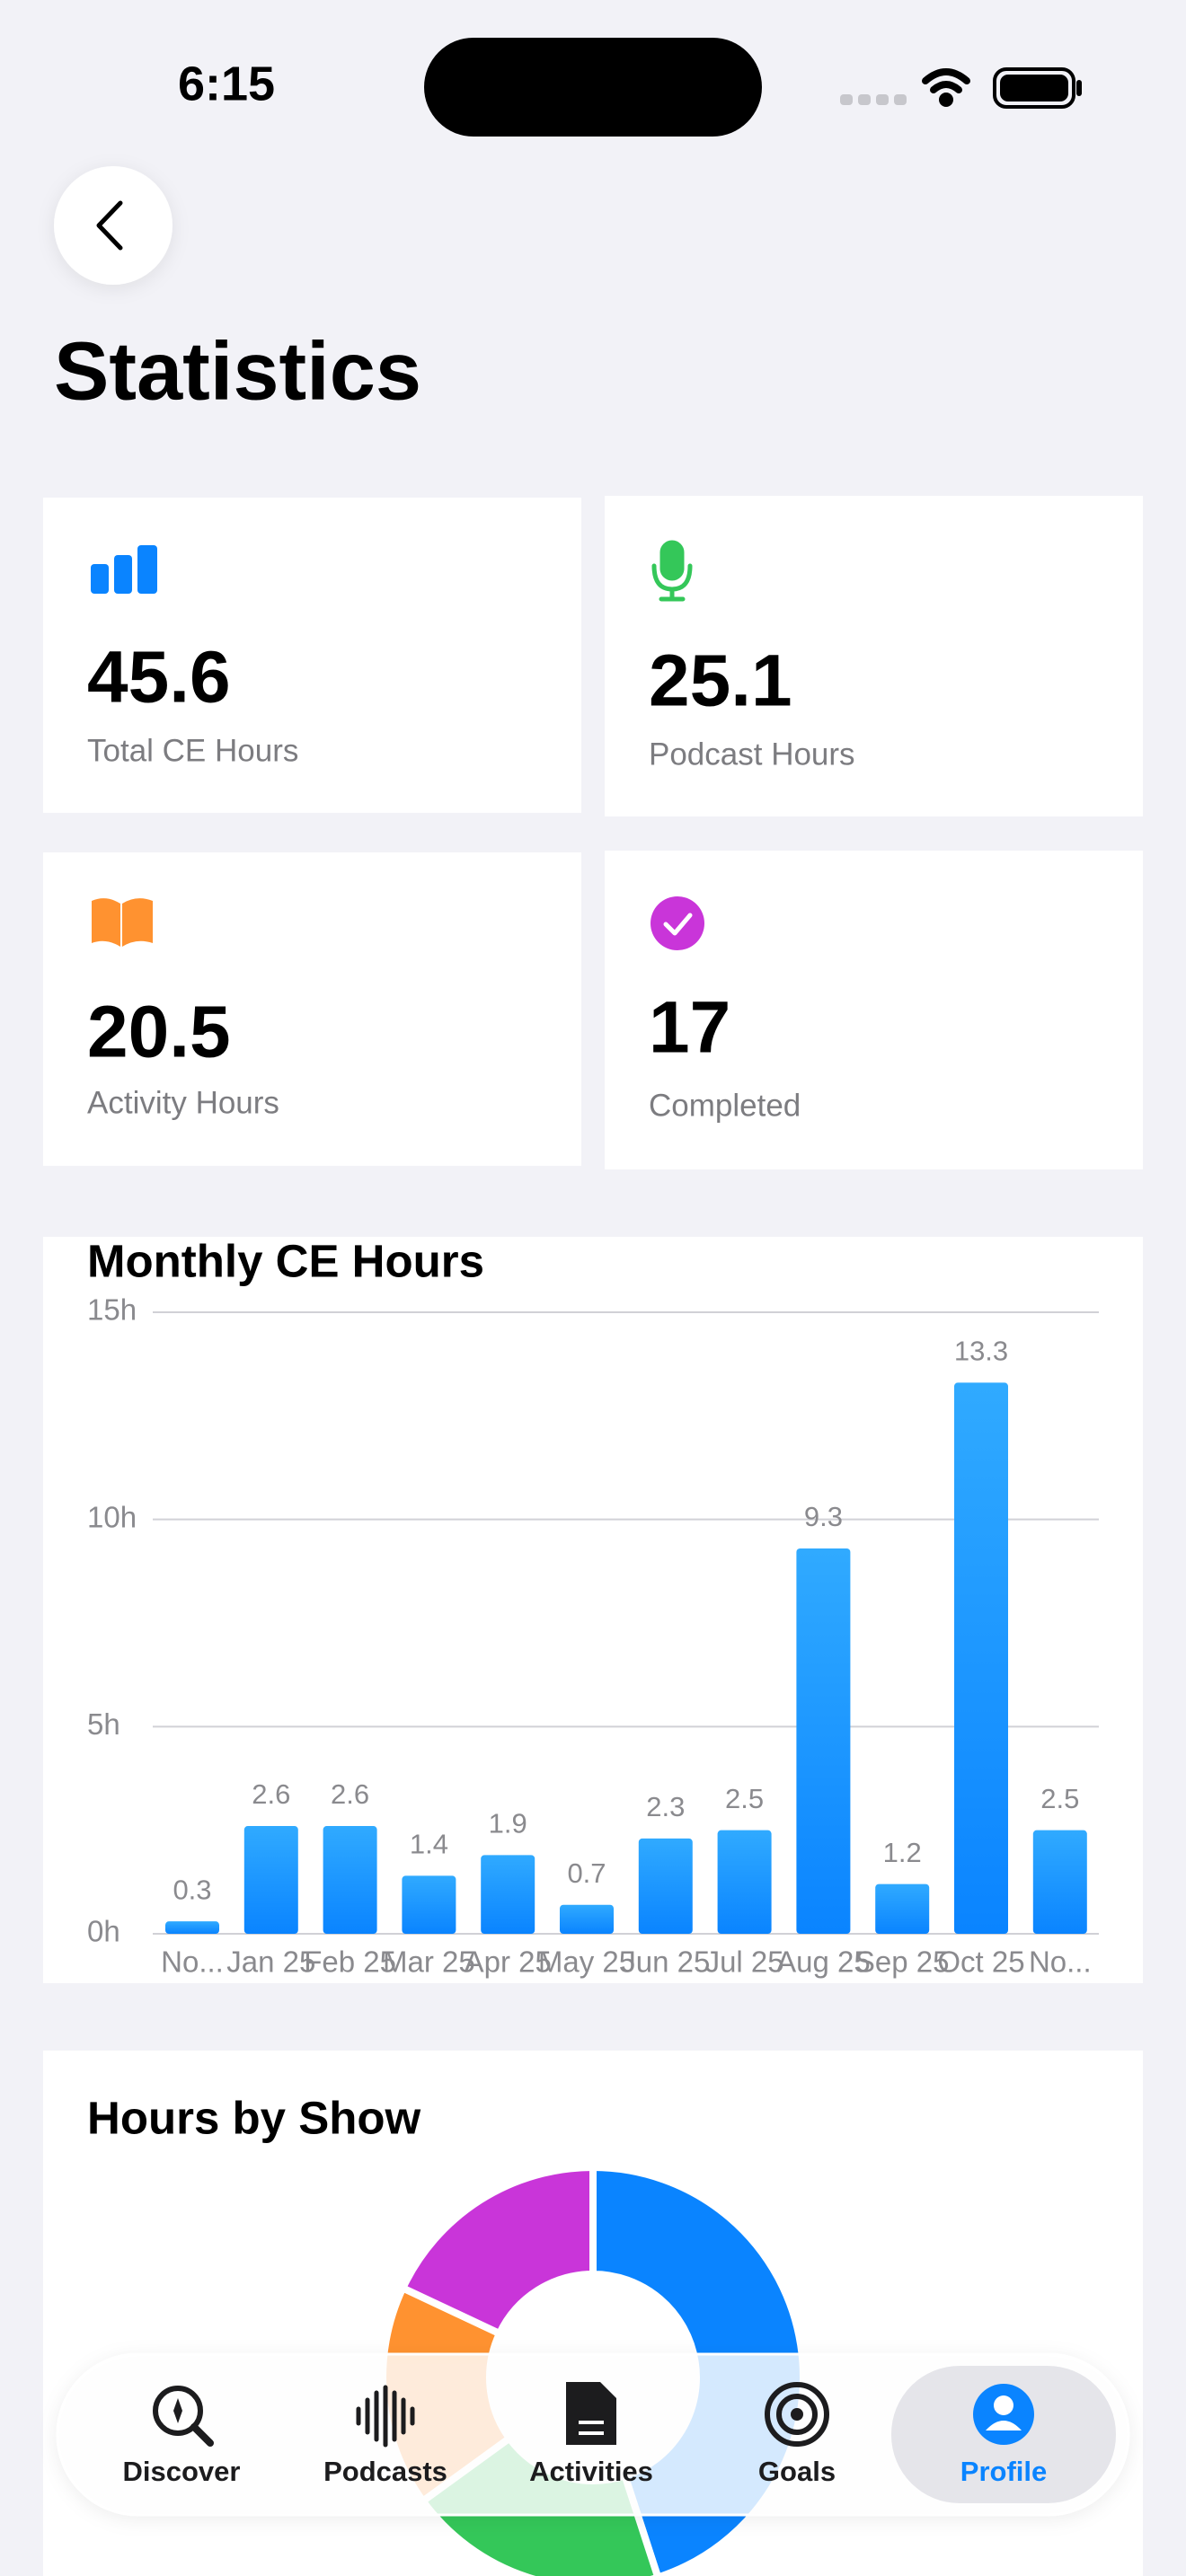 This screenshot has height=2576, width=1186. I want to click on x-tick-label: Apr 25, so click(508, 1962).